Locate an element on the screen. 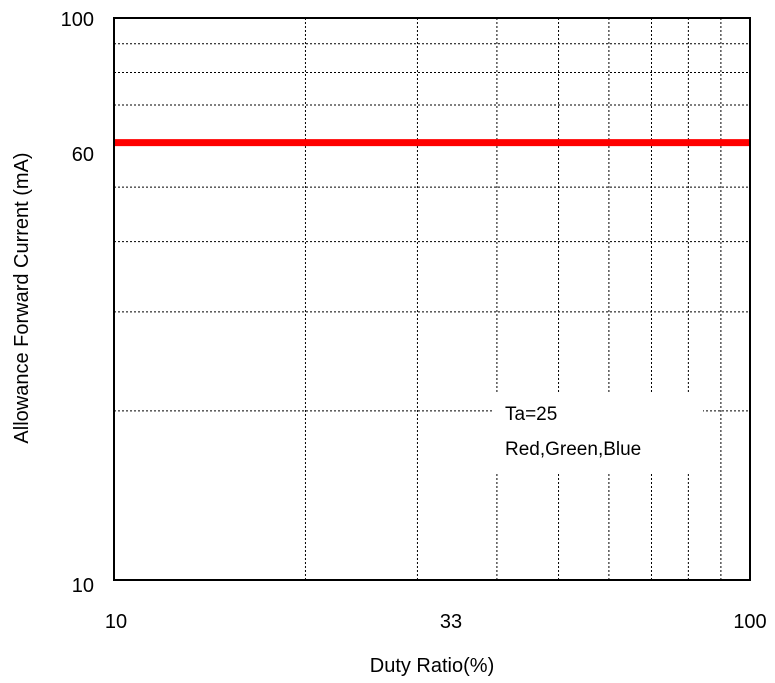 The height and width of the screenshot is (683, 775). x-axis-title: Duty Ratio(%) is located at coordinates (432, 666).